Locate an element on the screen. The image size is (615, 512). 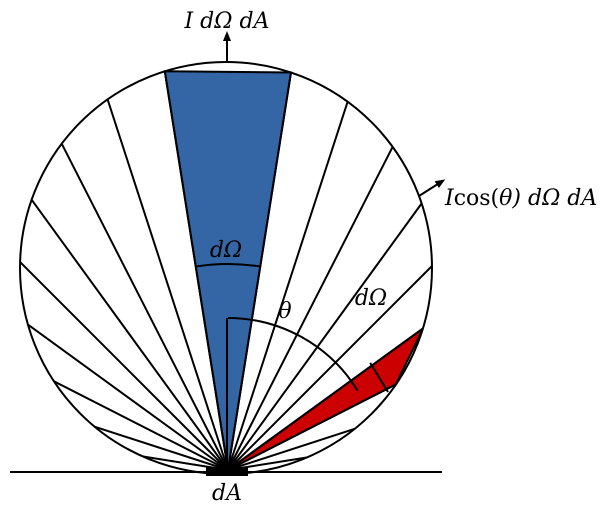
right-arrow is located at coordinates (432, 188).